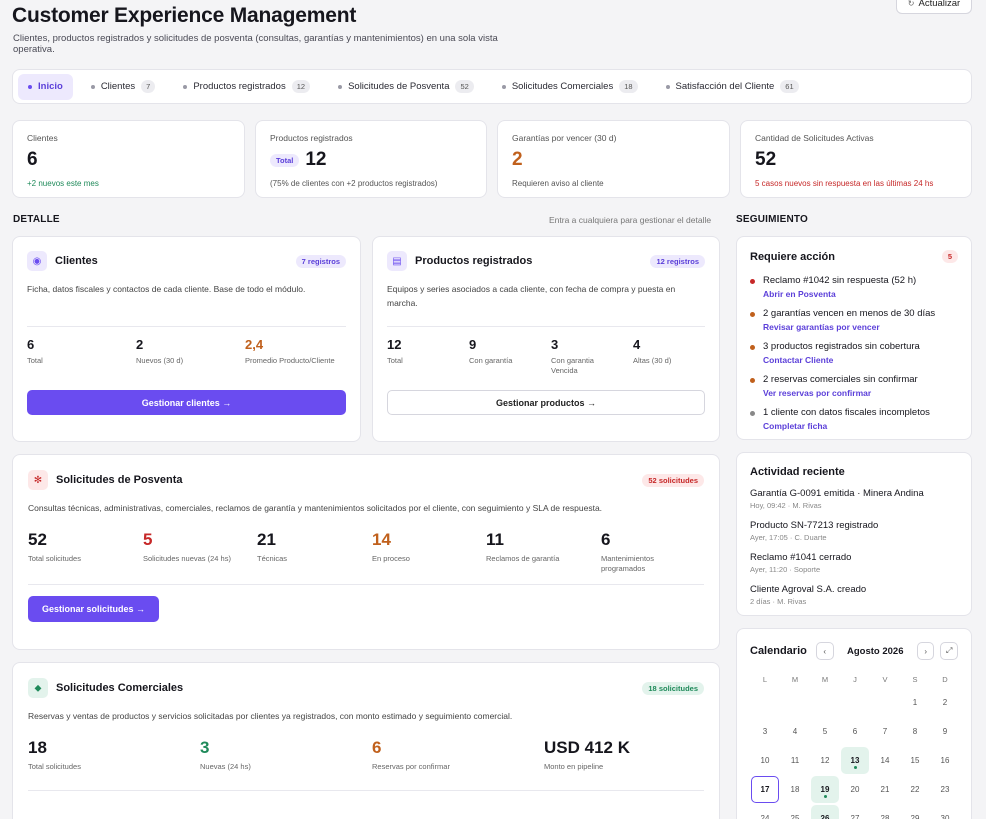 The width and height of the screenshot is (986, 819). Describe the element at coordinates (846, 412) in the screenshot. I see `action-text: 1 cliente con datos fiscales incompletos` at that location.